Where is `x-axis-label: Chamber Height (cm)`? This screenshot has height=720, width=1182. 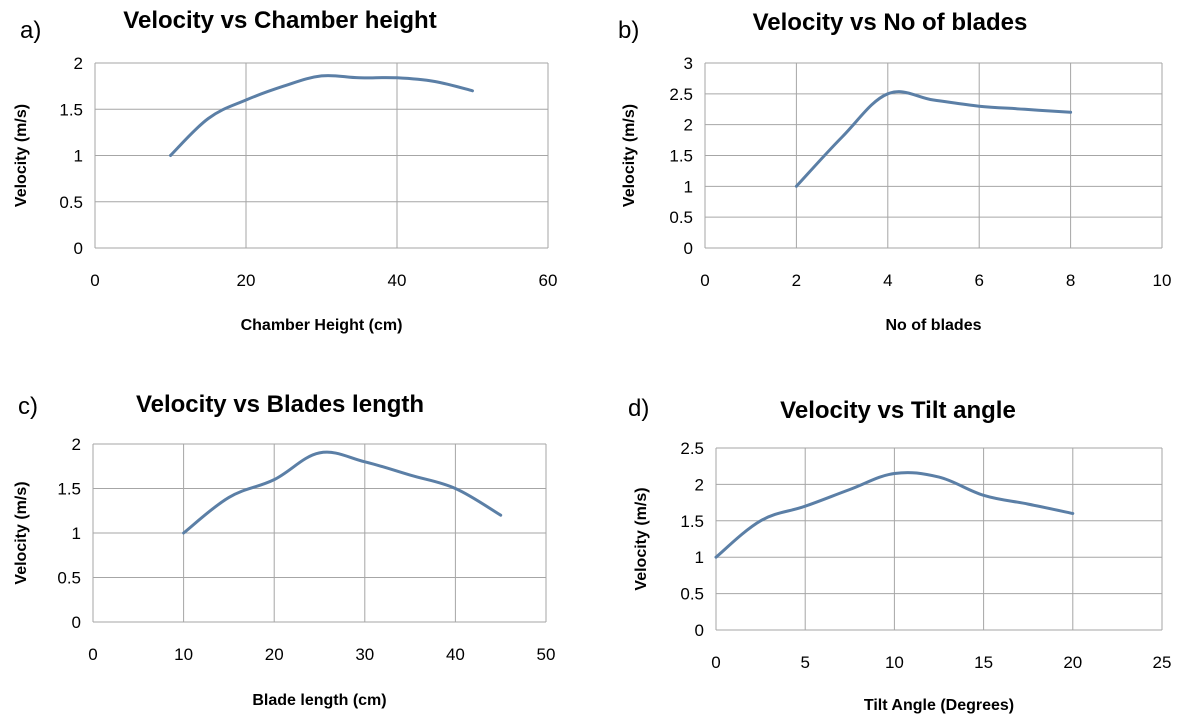 x-axis-label: Chamber Height (cm) is located at coordinates (322, 325).